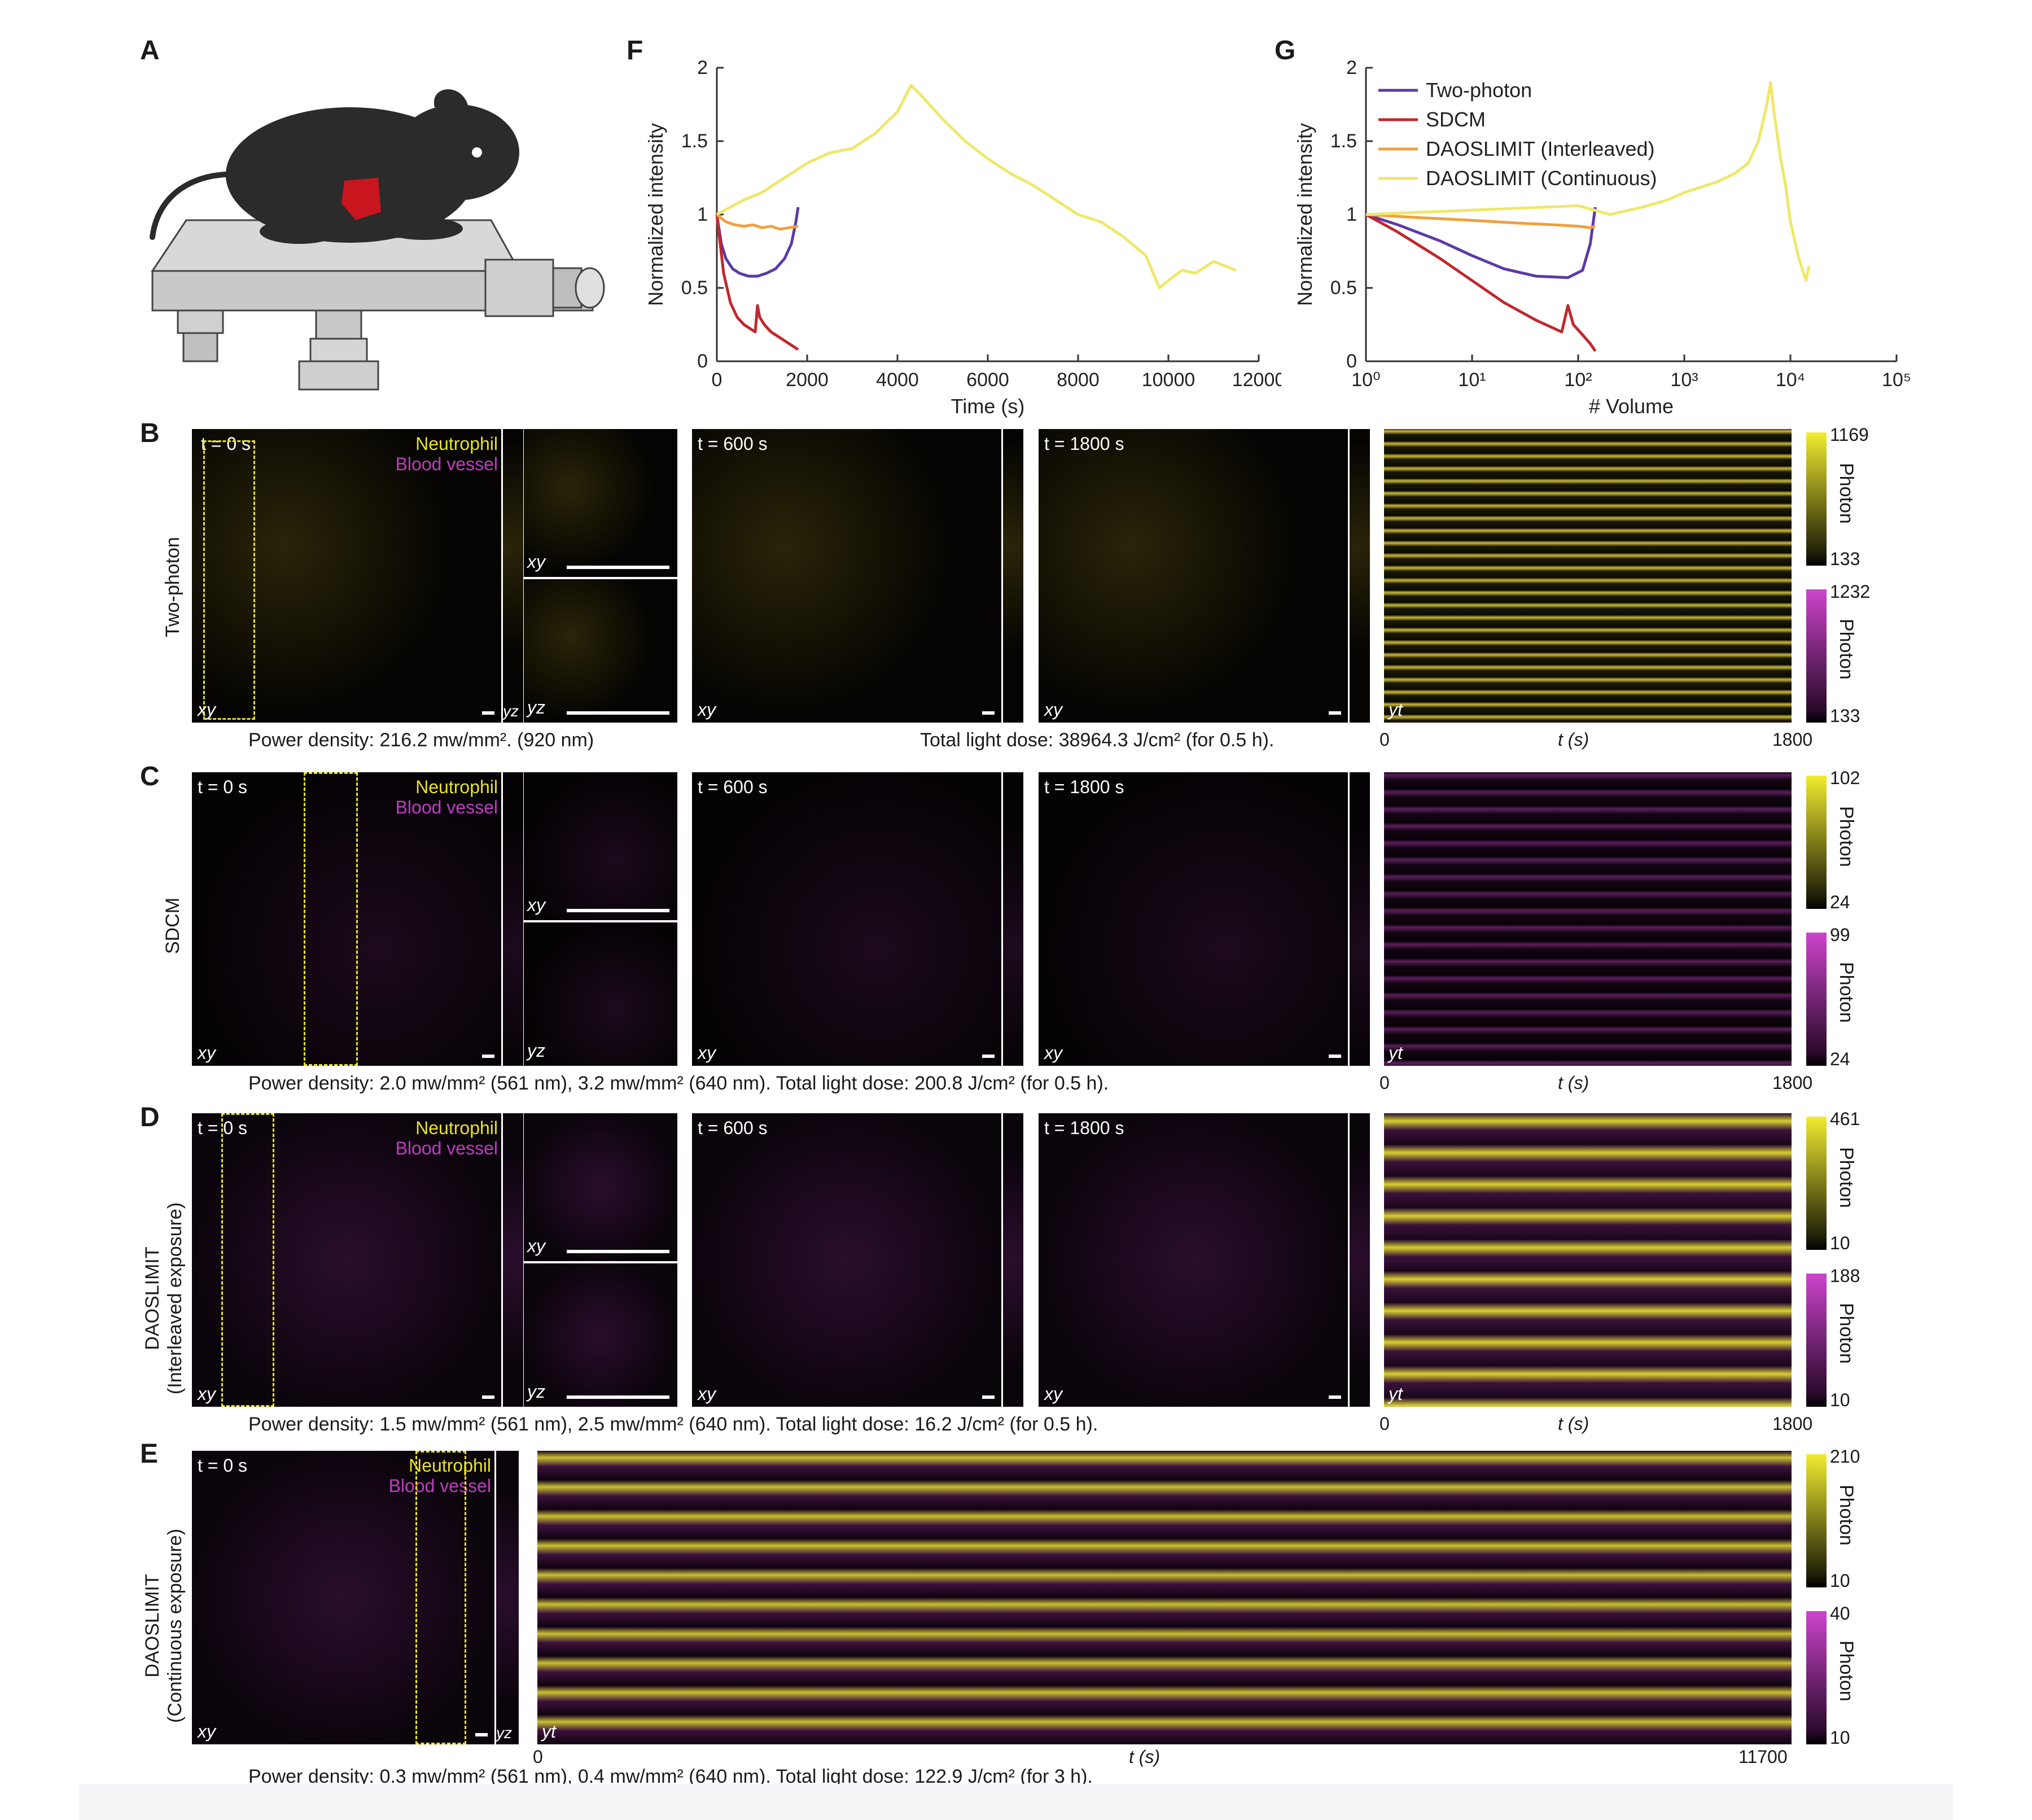  Describe the element at coordinates (600, 846) in the screenshot. I see `c-zoom-xy: xy` at that location.